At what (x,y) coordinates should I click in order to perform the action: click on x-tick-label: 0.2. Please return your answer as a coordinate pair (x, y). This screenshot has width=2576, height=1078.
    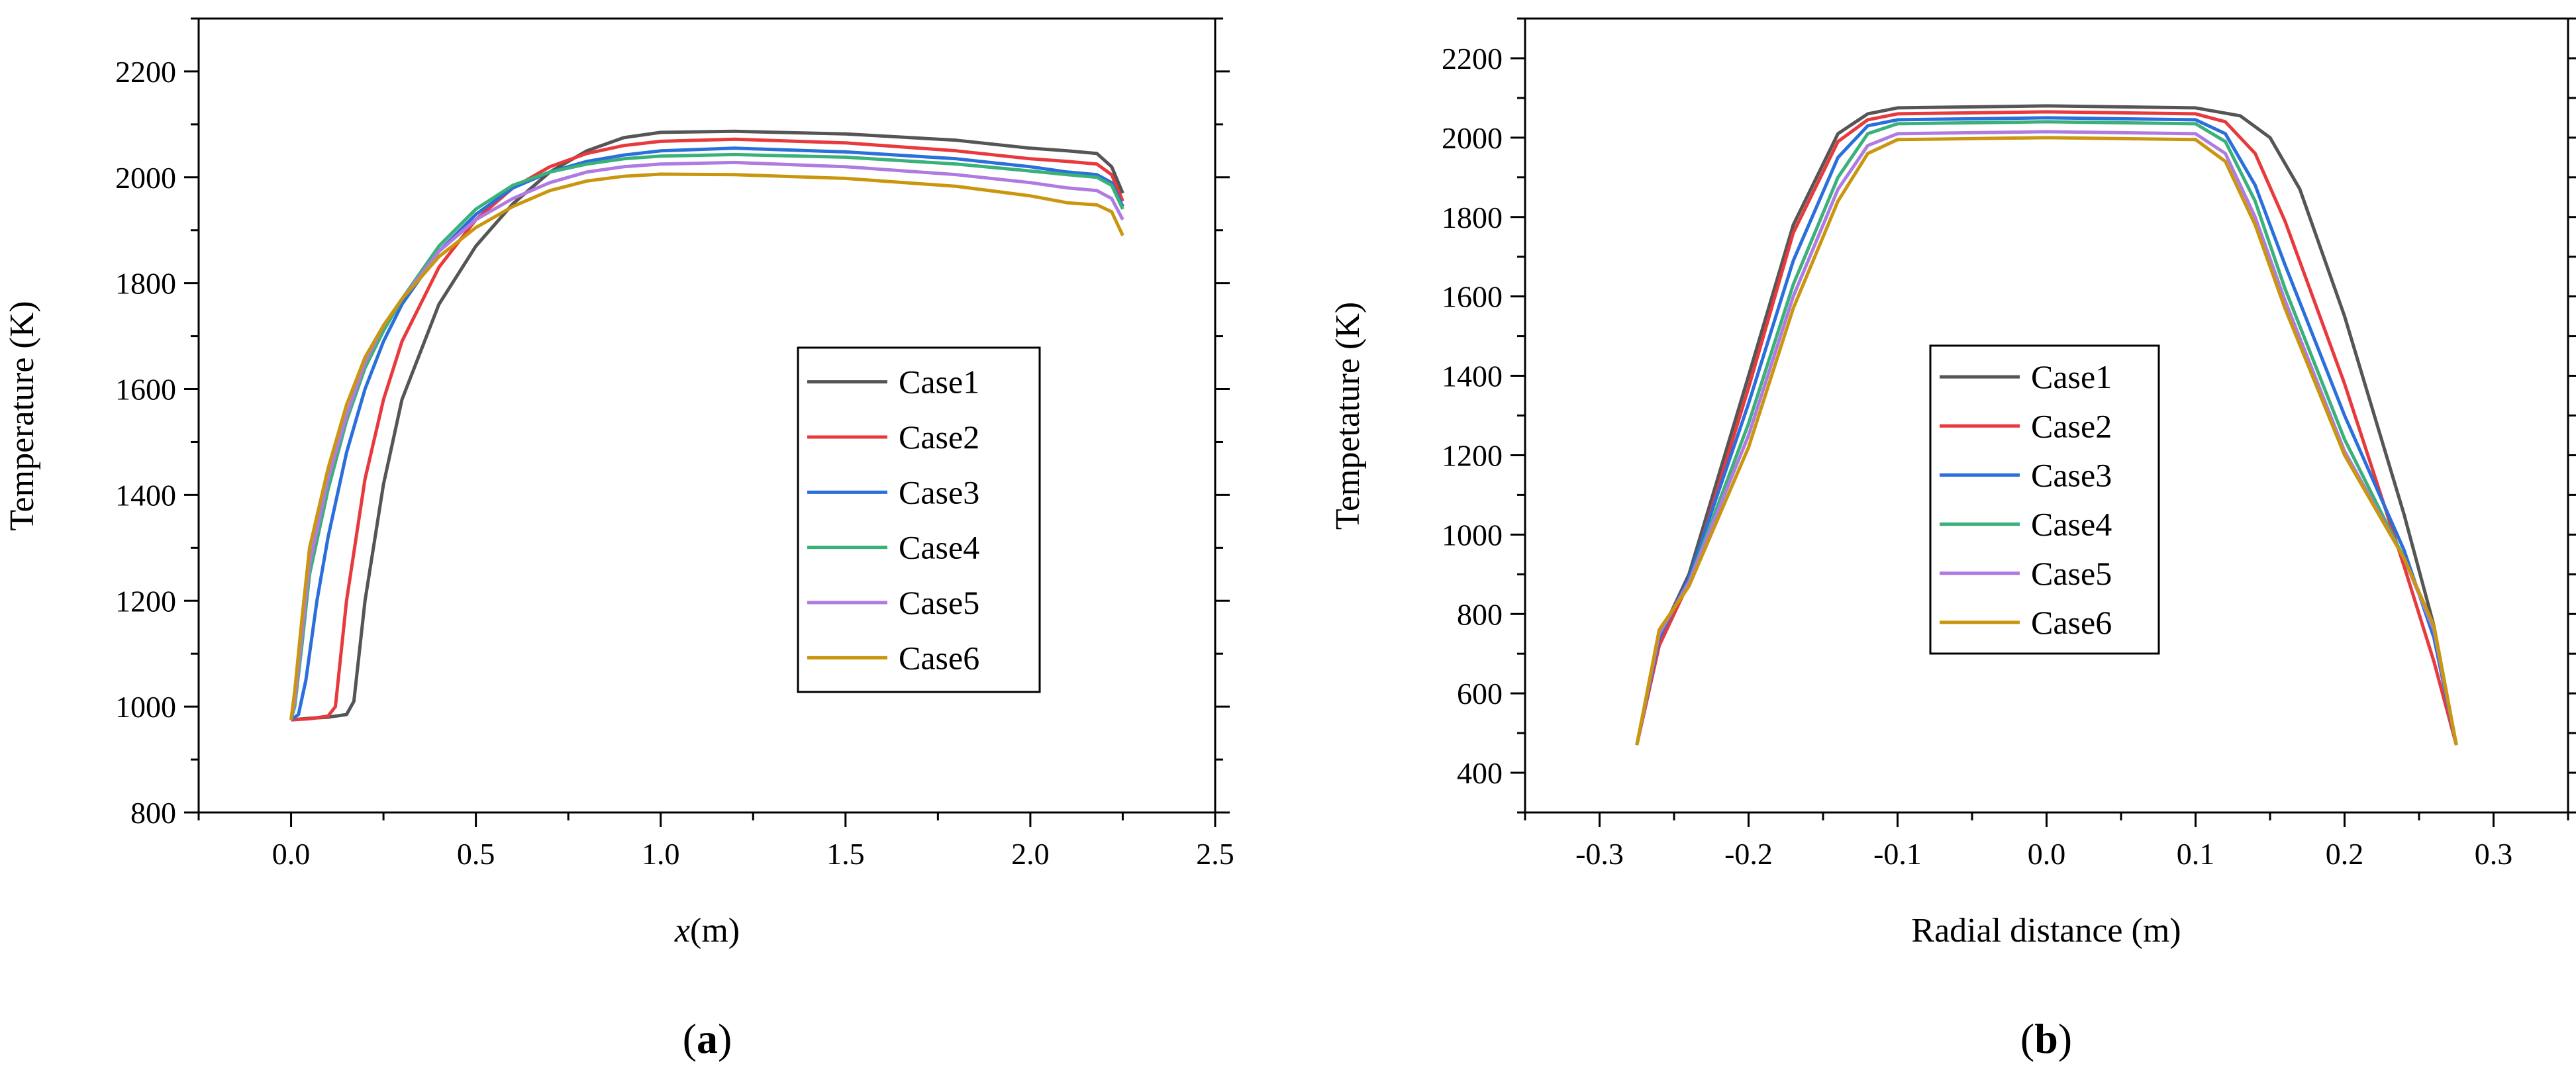
    Looking at the image, I should click on (2345, 854).